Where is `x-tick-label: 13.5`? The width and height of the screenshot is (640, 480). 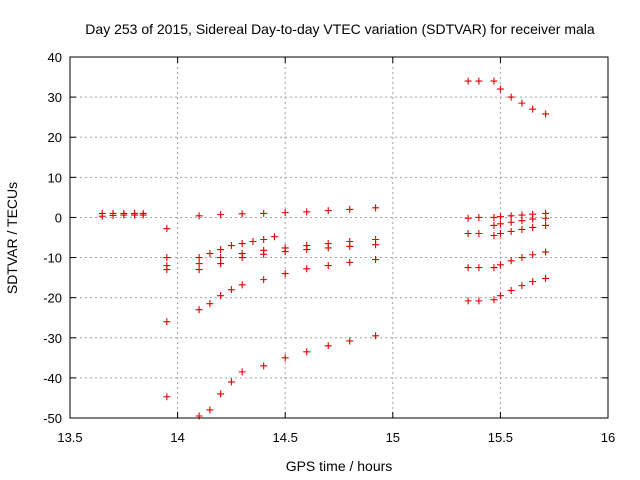 x-tick-label: 13.5 is located at coordinates (69, 437).